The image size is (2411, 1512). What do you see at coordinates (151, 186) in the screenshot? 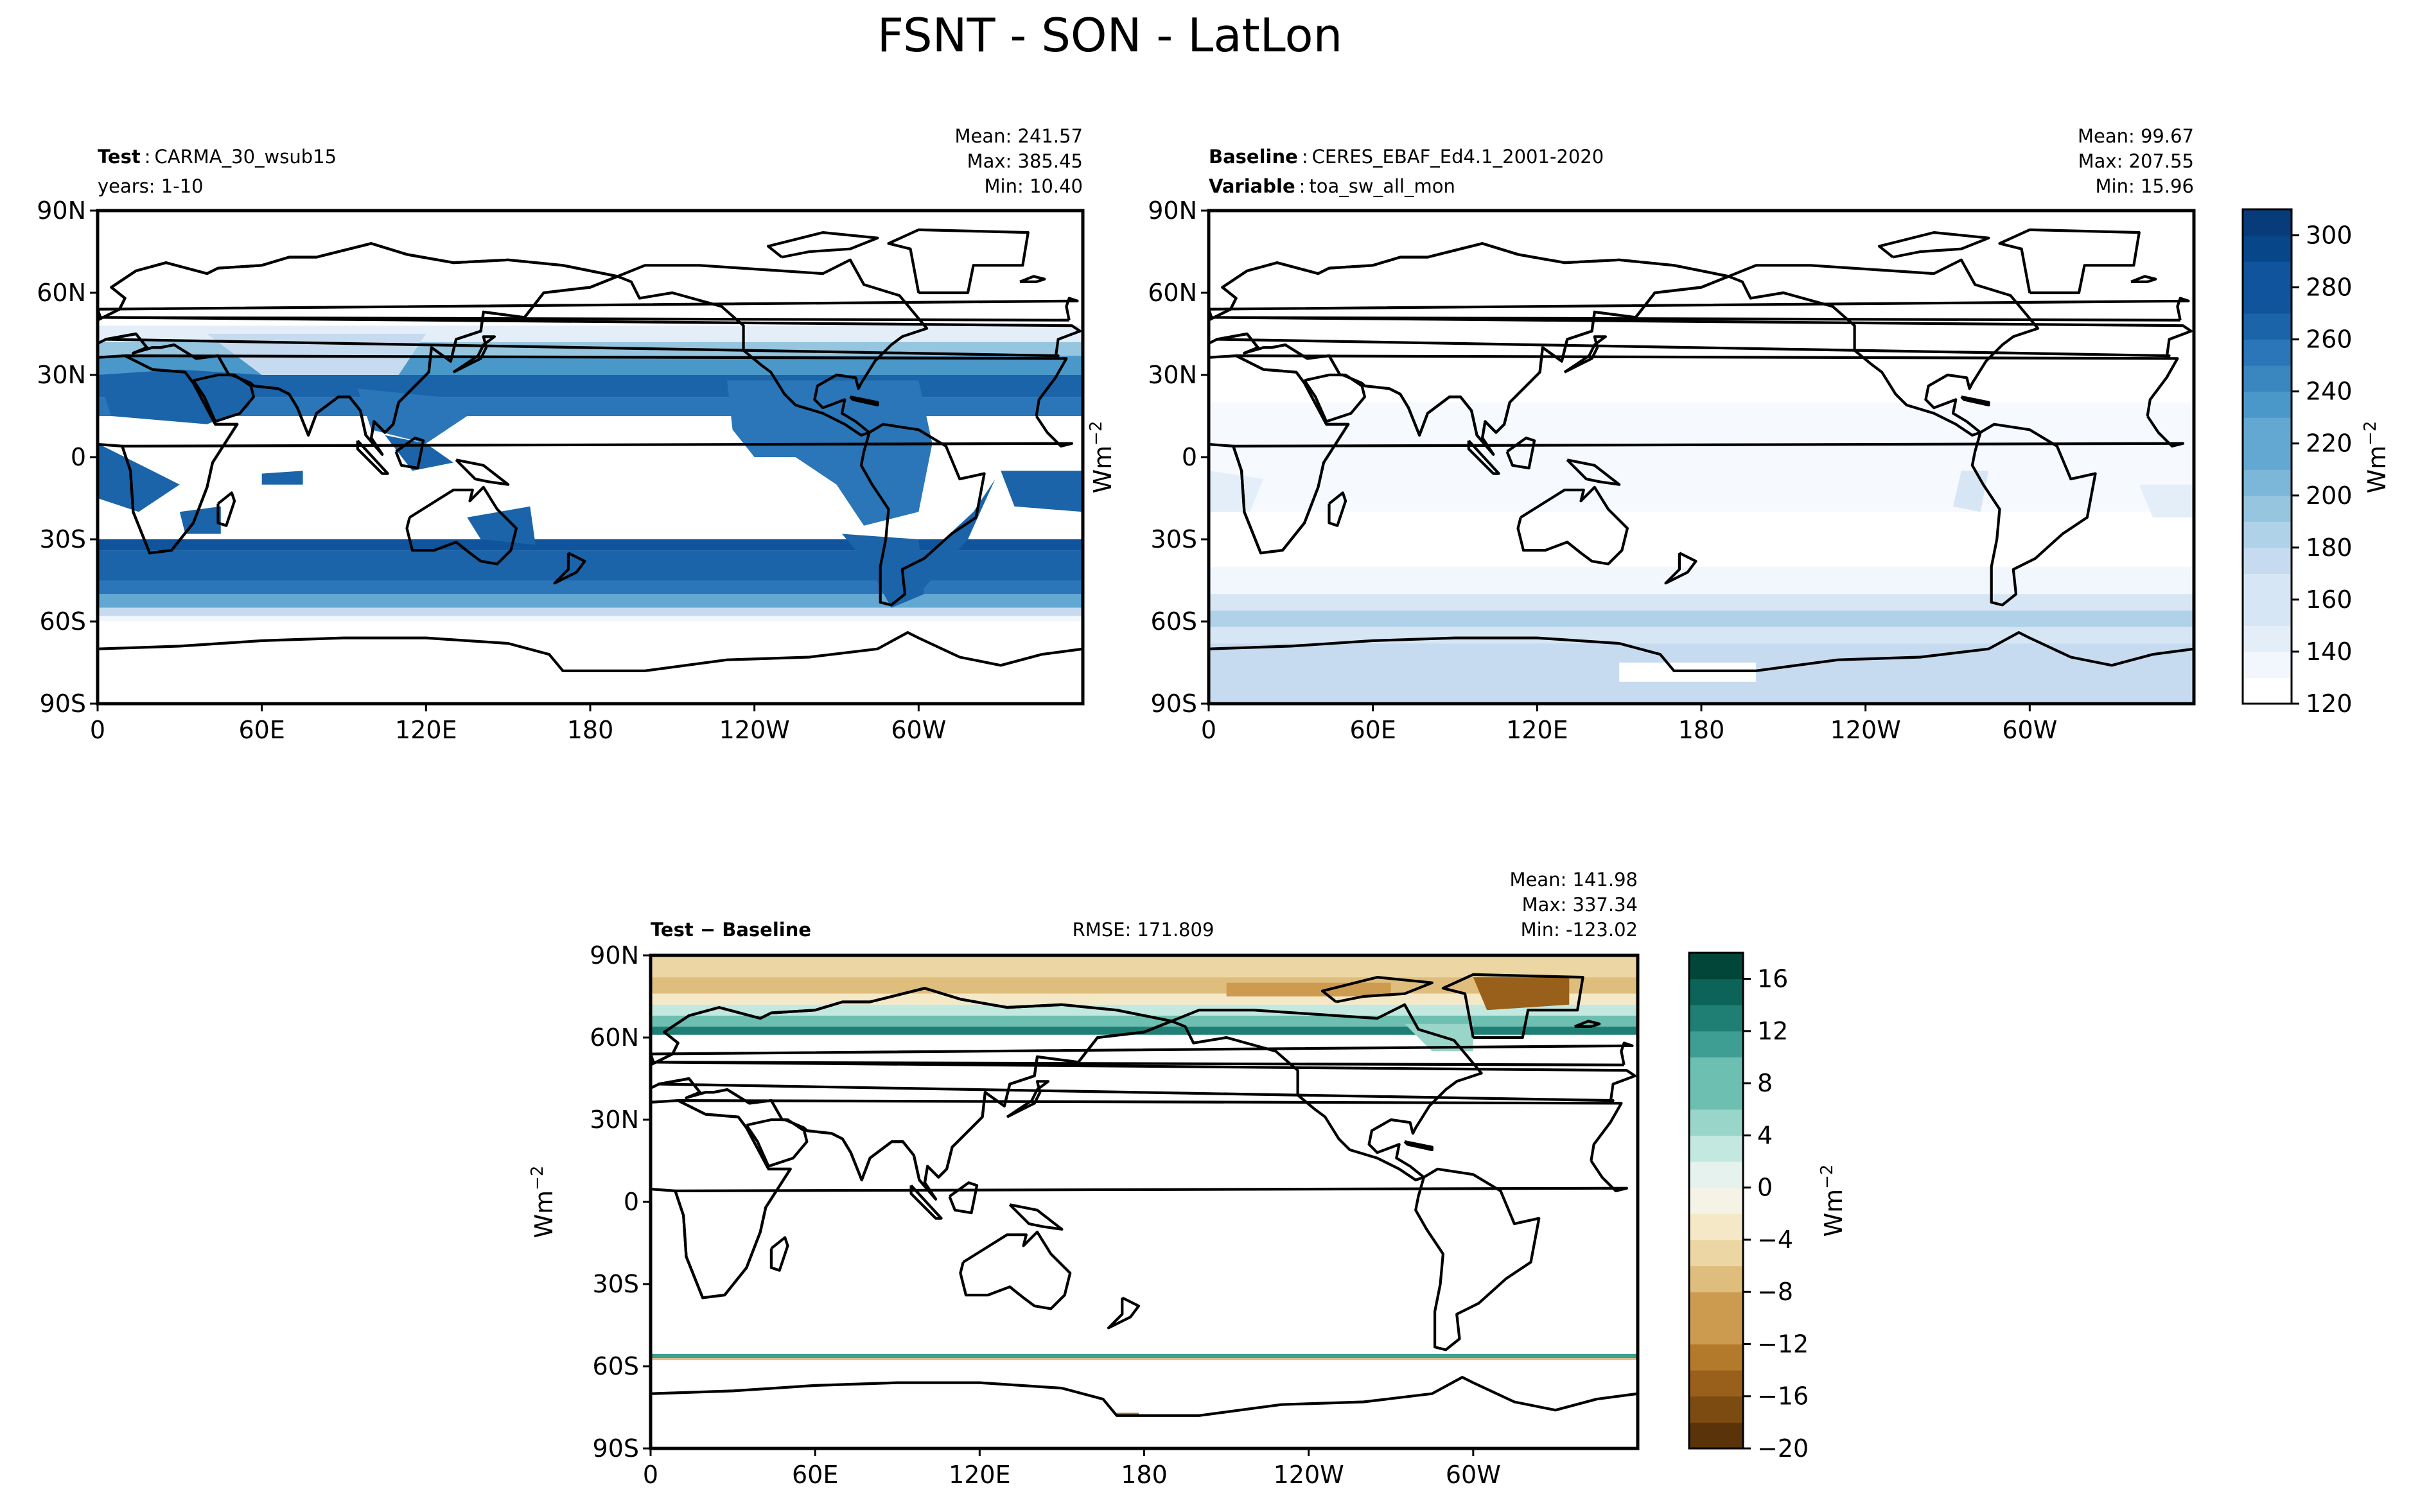
I see `test-years: years: 1-10` at bounding box center [151, 186].